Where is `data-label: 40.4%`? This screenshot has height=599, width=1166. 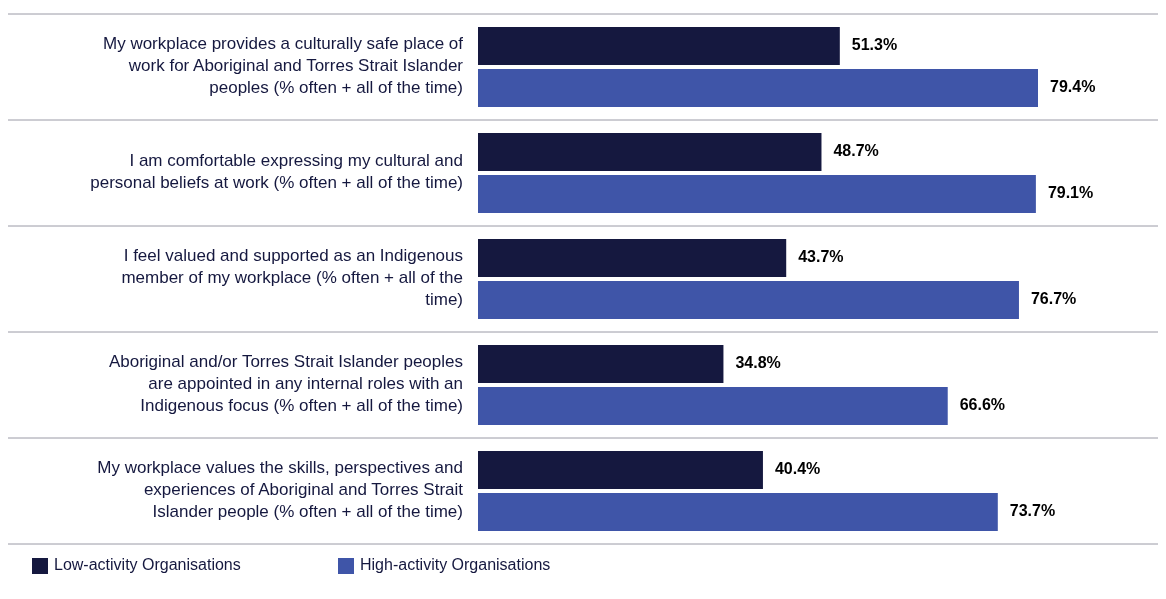
data-label: 40.4% is located at coordinates (797, 469).